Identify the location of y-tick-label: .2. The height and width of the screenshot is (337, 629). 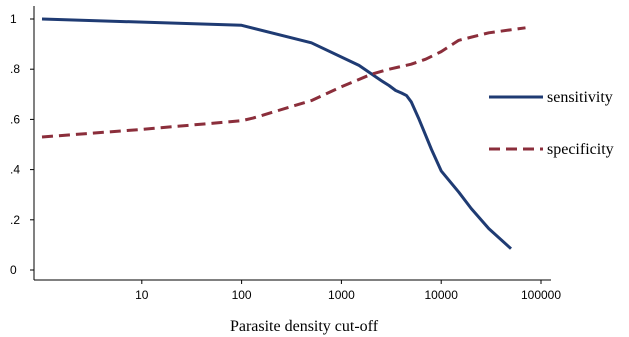
(15, 220).